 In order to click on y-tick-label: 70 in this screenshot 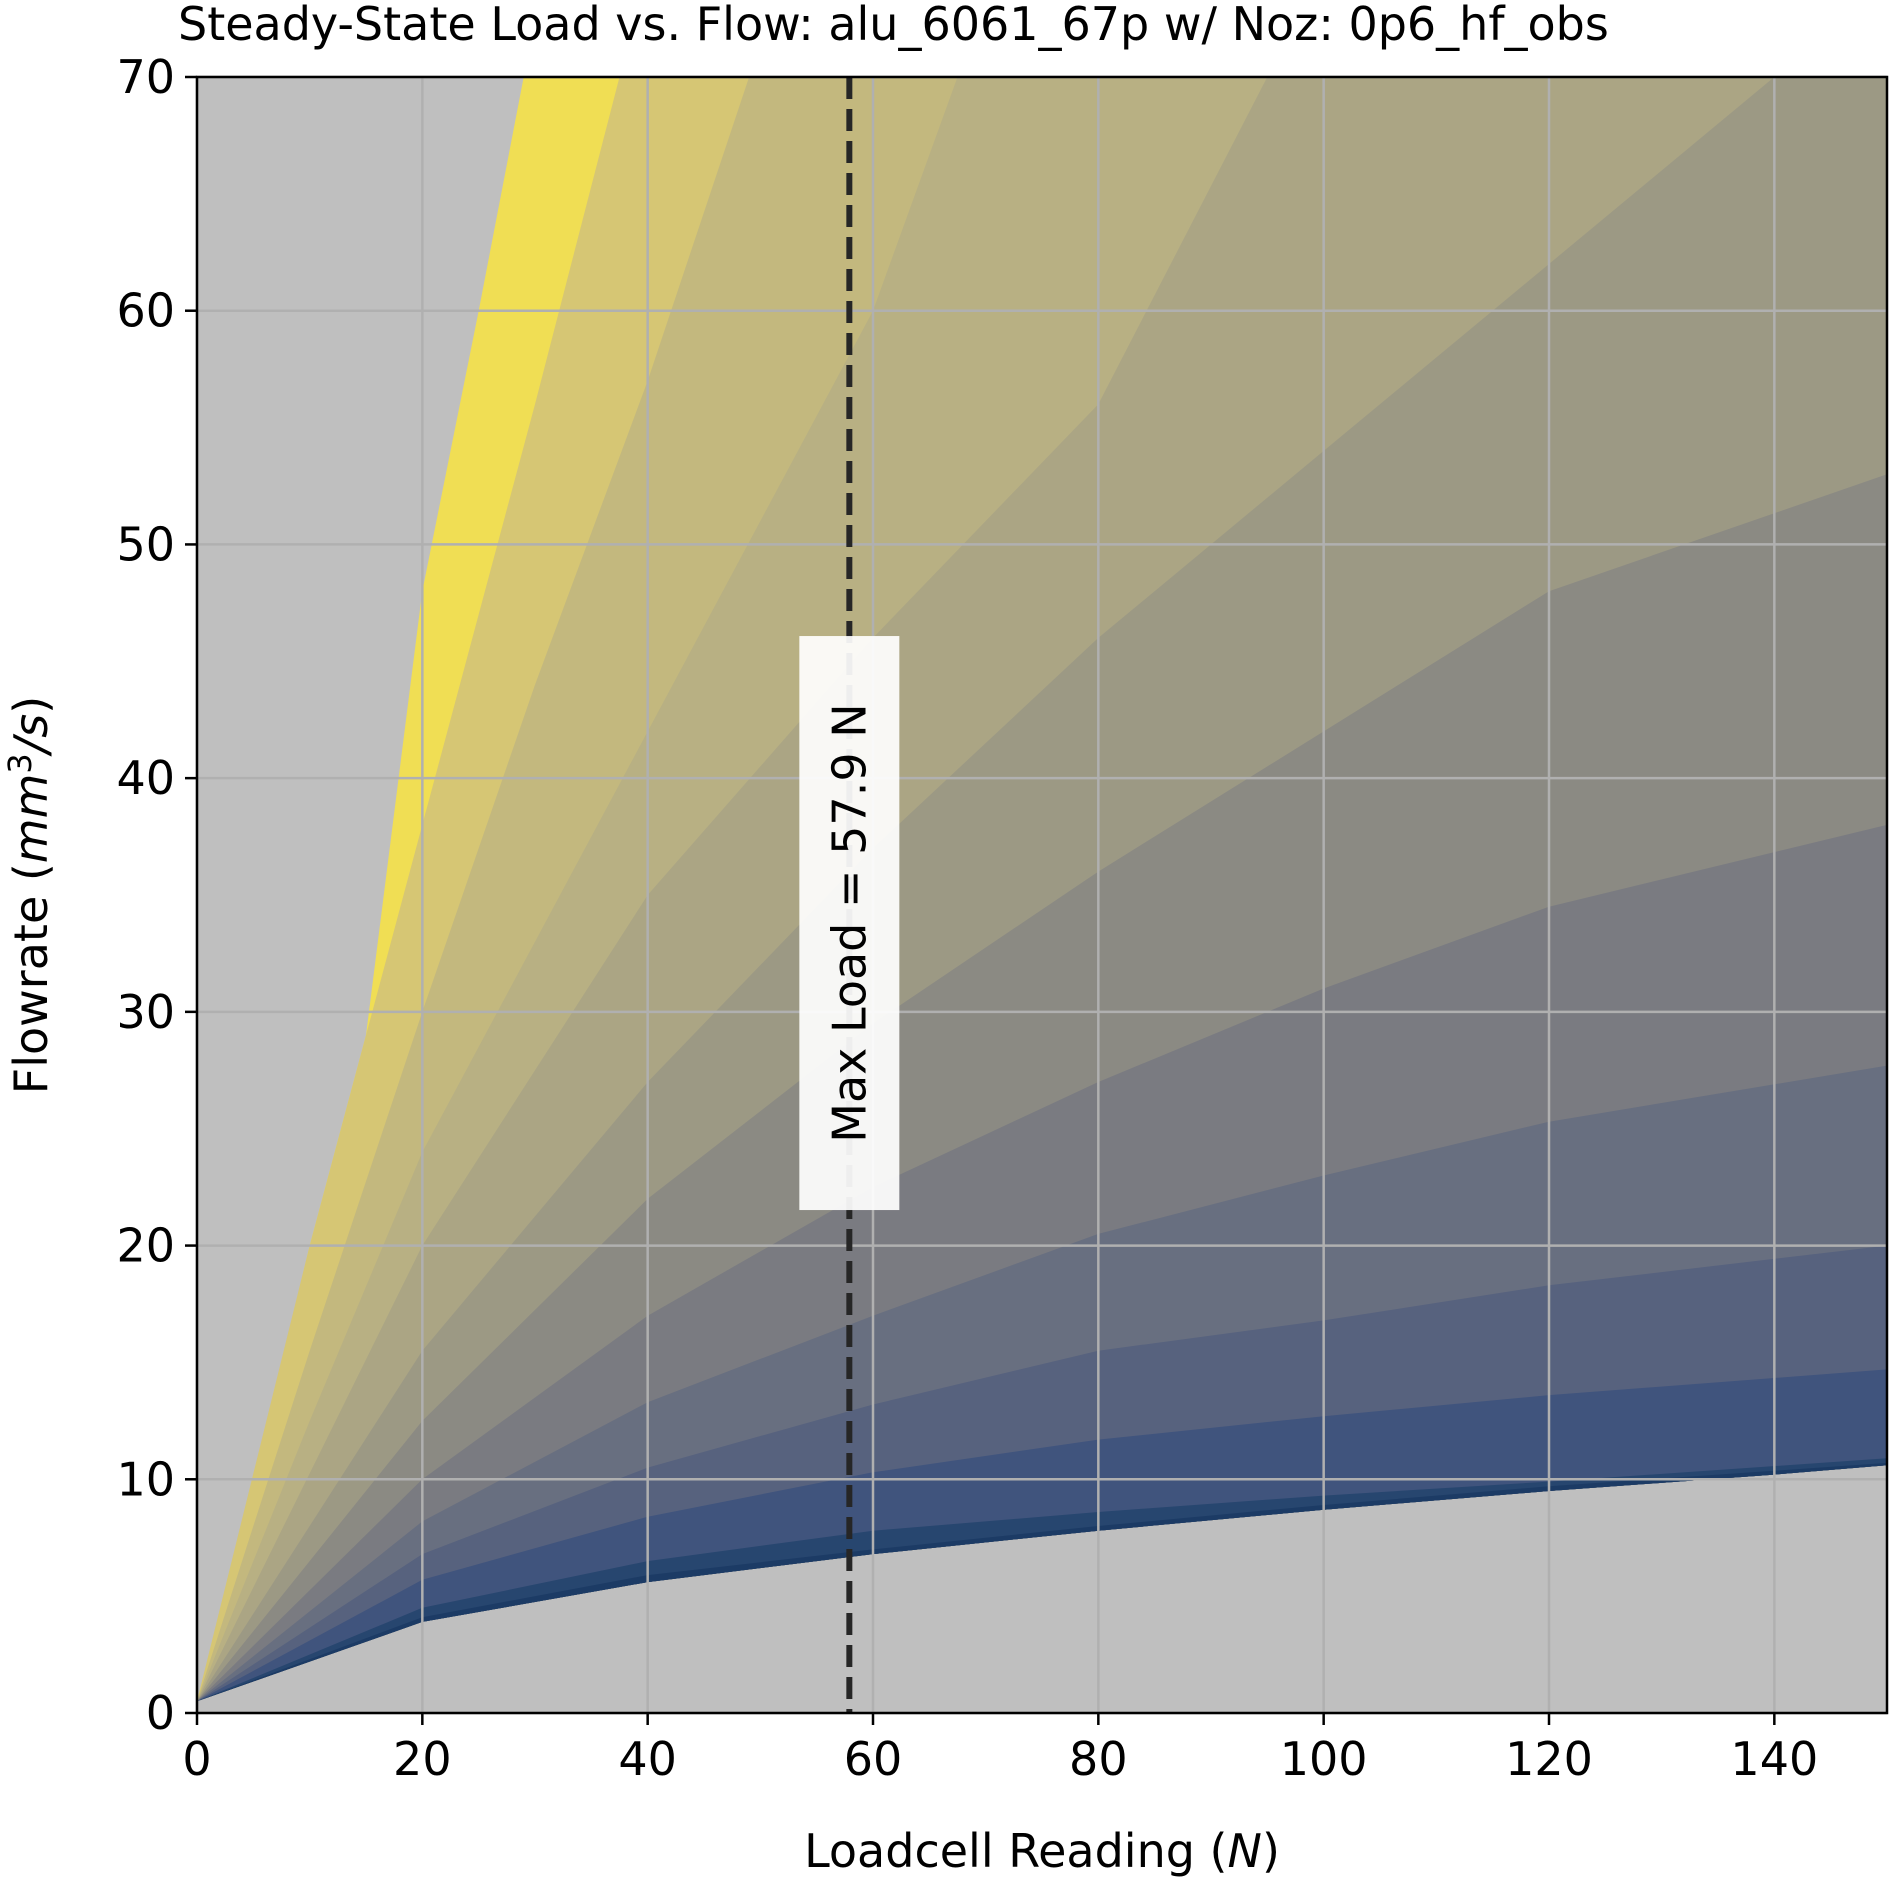, I will do `click(145, 77)`.